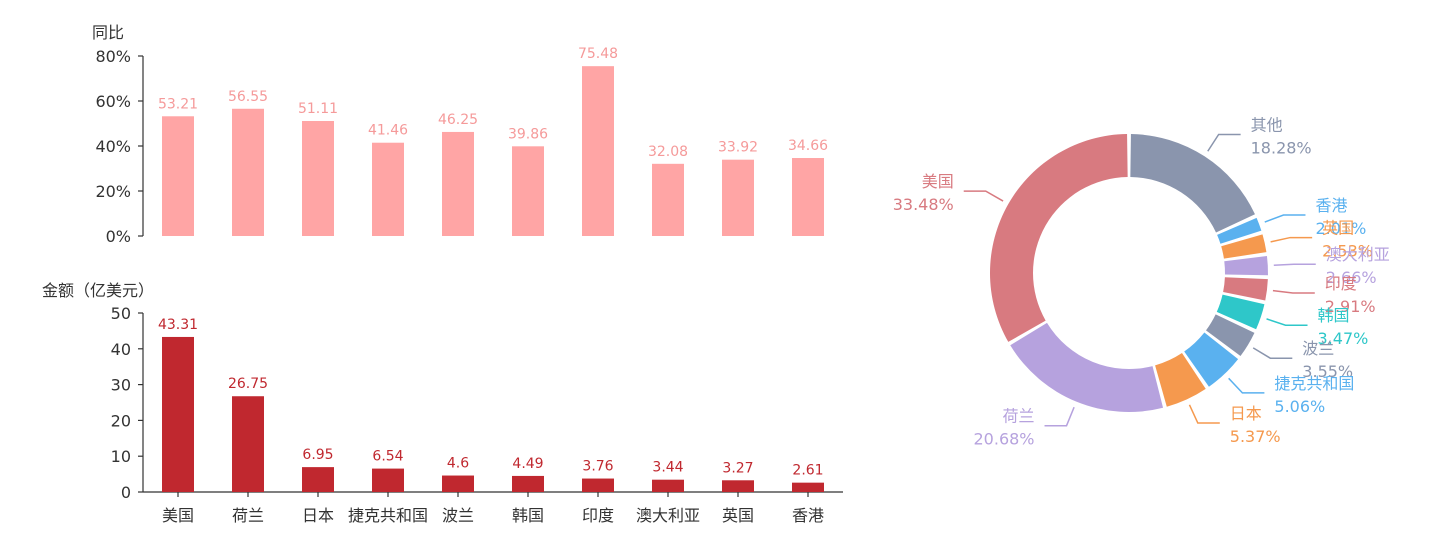  Describe the element at coordinates (938, 181) in the screenshot. I see `pie-slice-name: 美国` at that location.